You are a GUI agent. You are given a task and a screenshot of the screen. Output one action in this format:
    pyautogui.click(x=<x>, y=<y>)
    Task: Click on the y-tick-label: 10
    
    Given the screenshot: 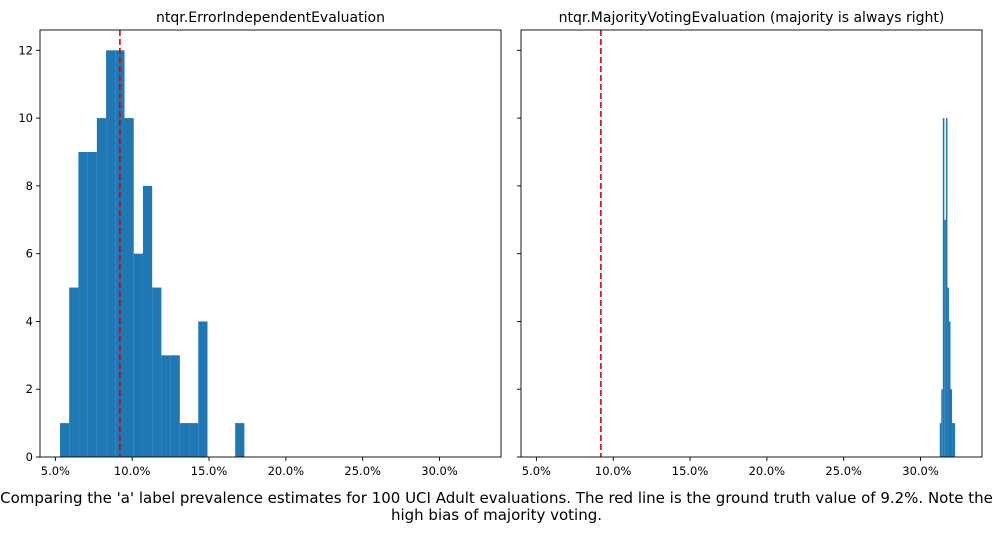 What is the action you would take?
    pyautogui.click(x=25, y=118)
    